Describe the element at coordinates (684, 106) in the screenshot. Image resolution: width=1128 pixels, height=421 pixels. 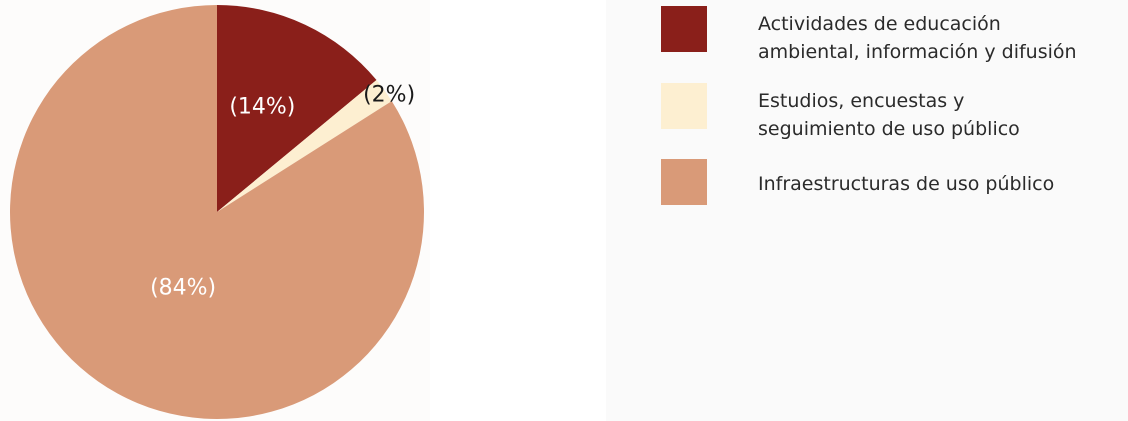
I see `legend-swatch-estudios` at that location.